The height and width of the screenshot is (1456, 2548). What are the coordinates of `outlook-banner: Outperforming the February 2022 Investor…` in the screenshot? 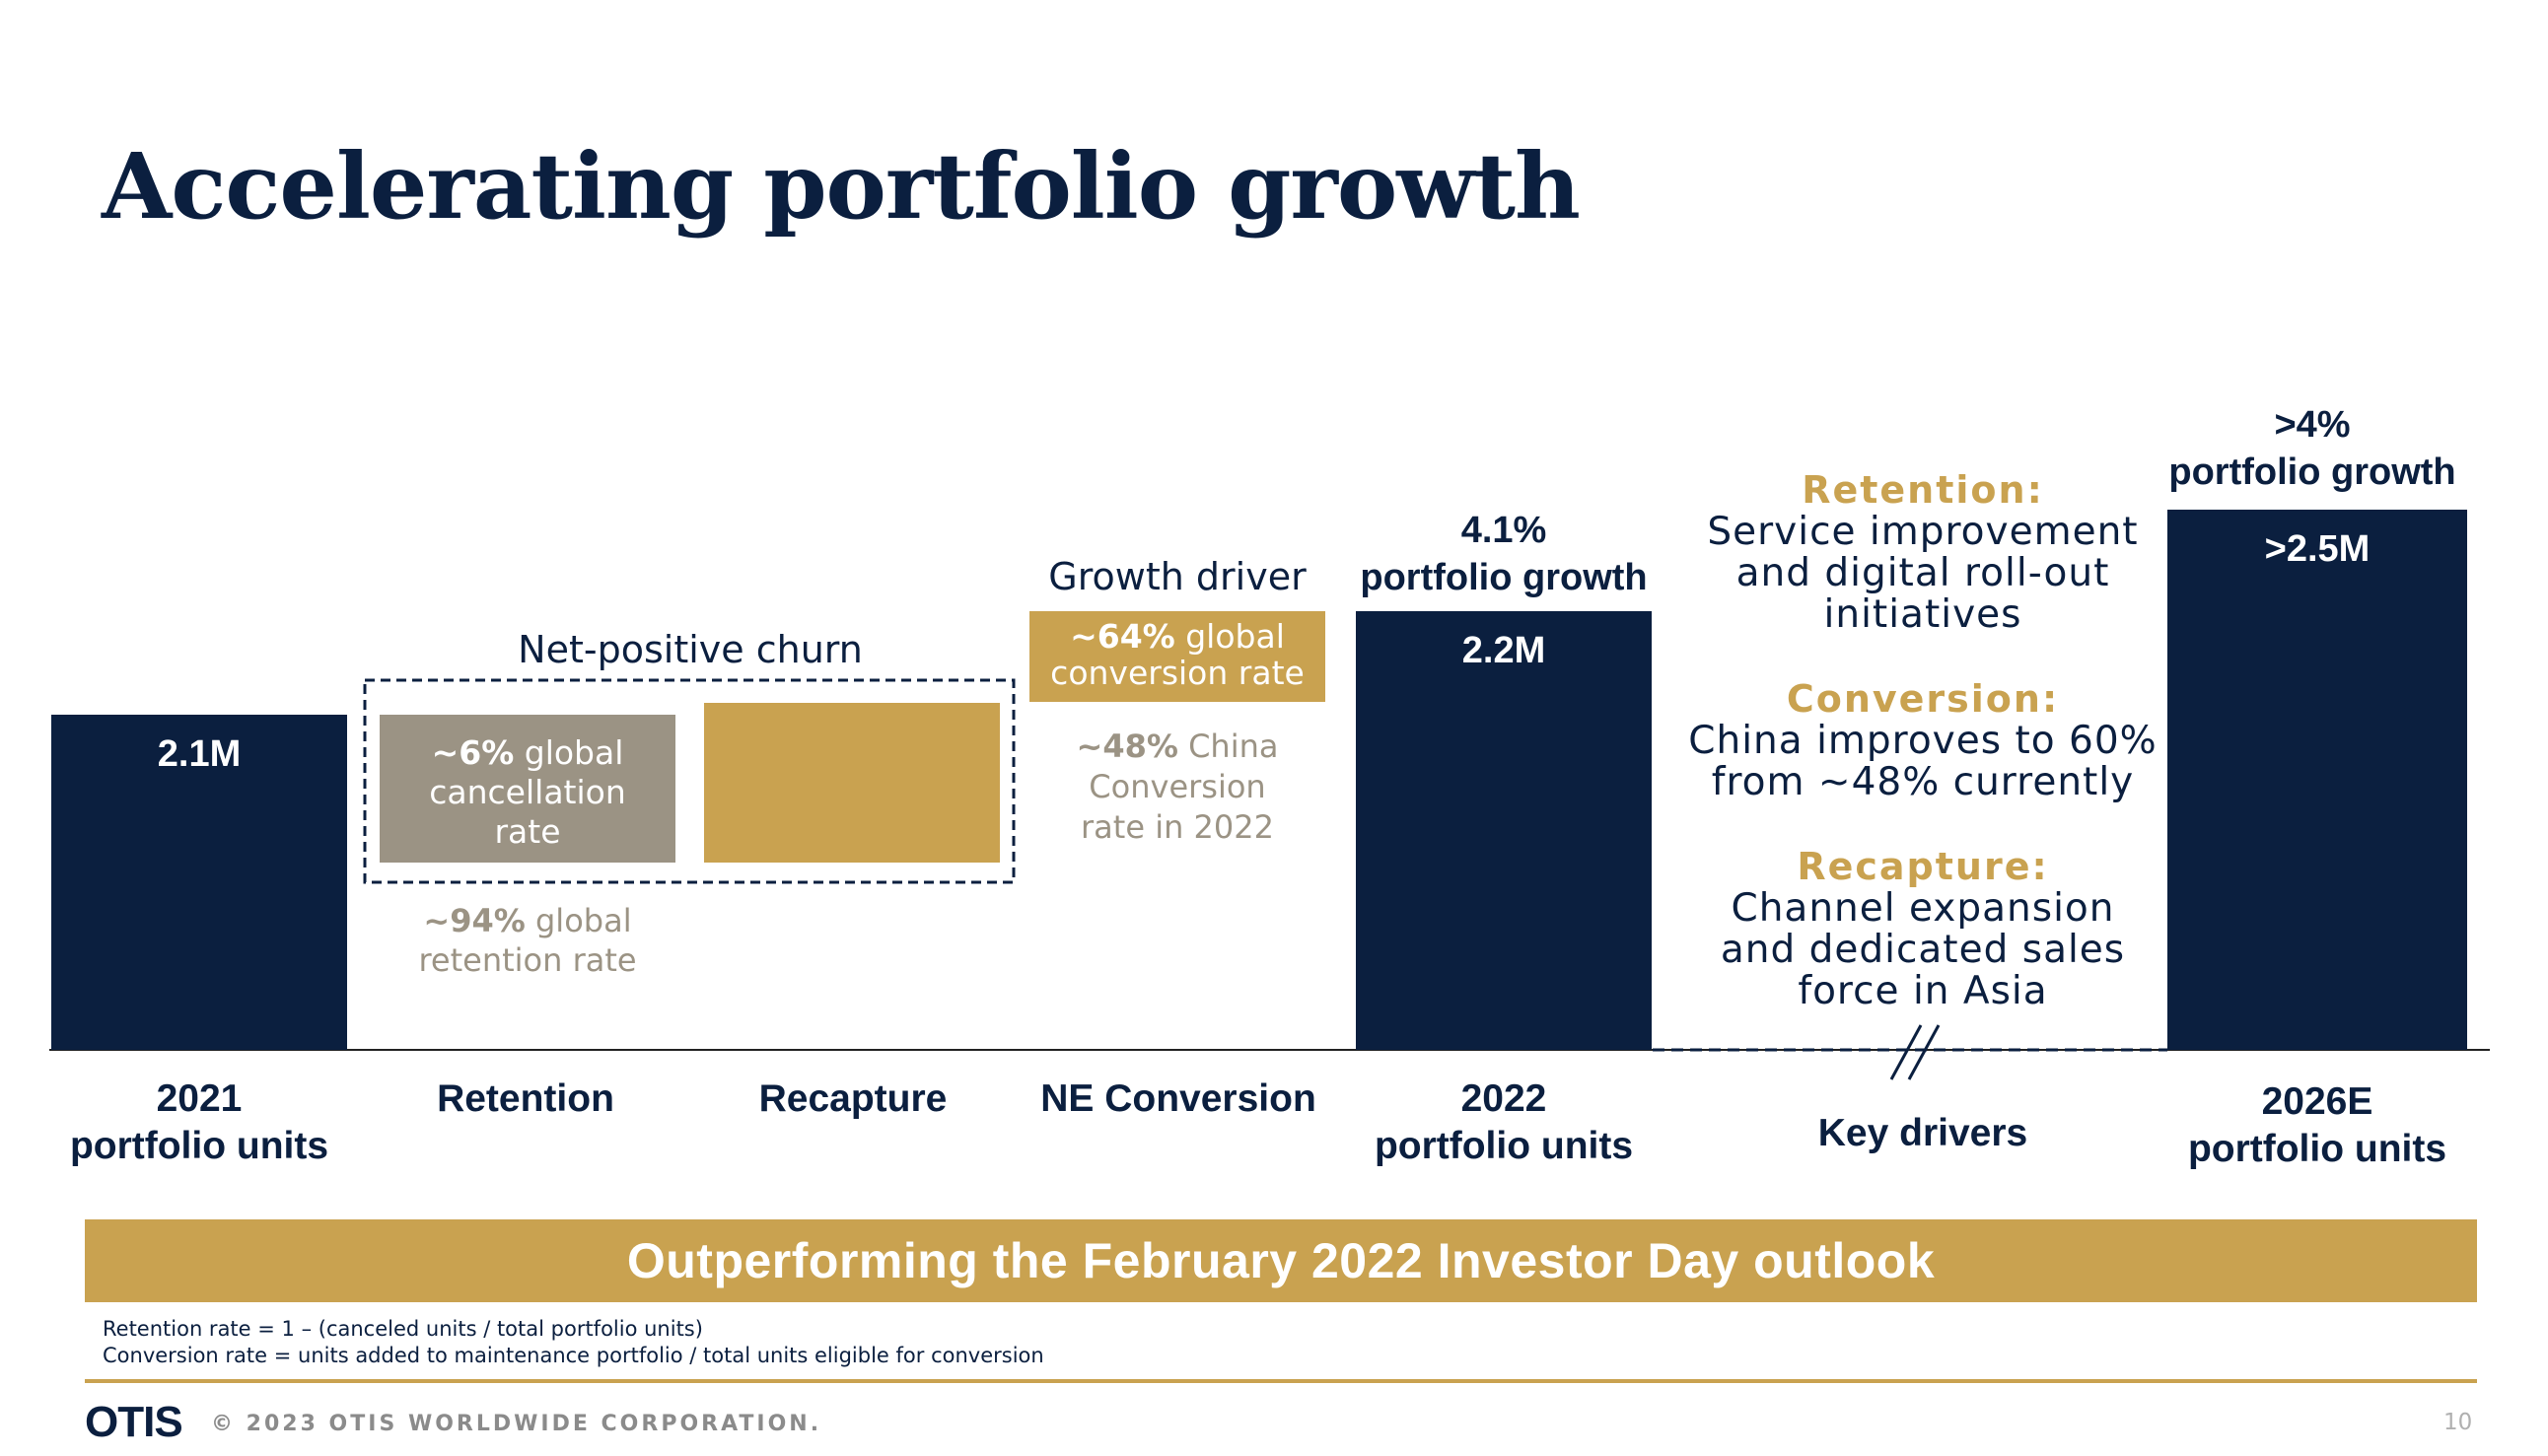 It's located at (1281, 1260).